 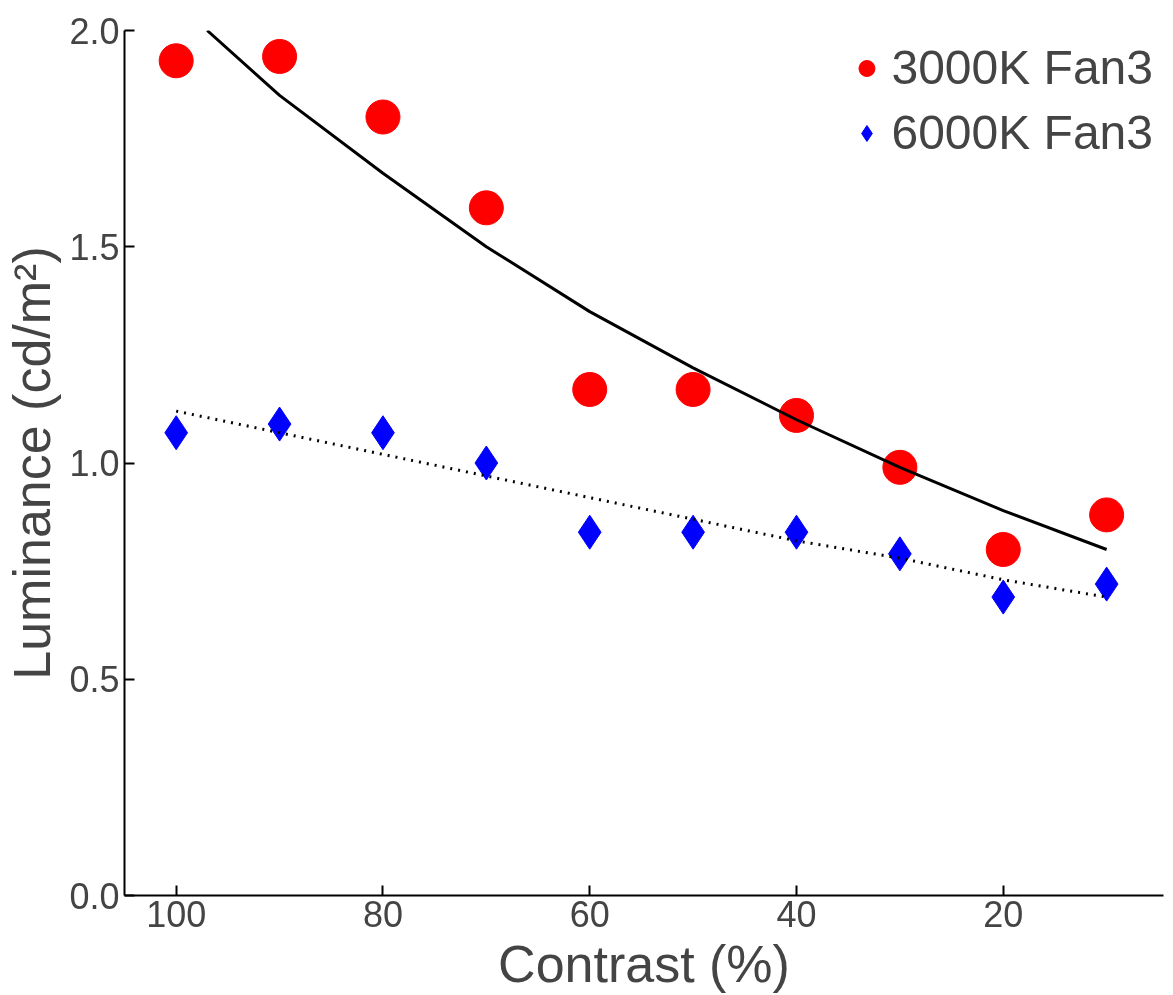 What do you see at coordinates (94, 463) in the screenshot?
I see `y-tick-label: 1.0` at bounding box center [94, 463].